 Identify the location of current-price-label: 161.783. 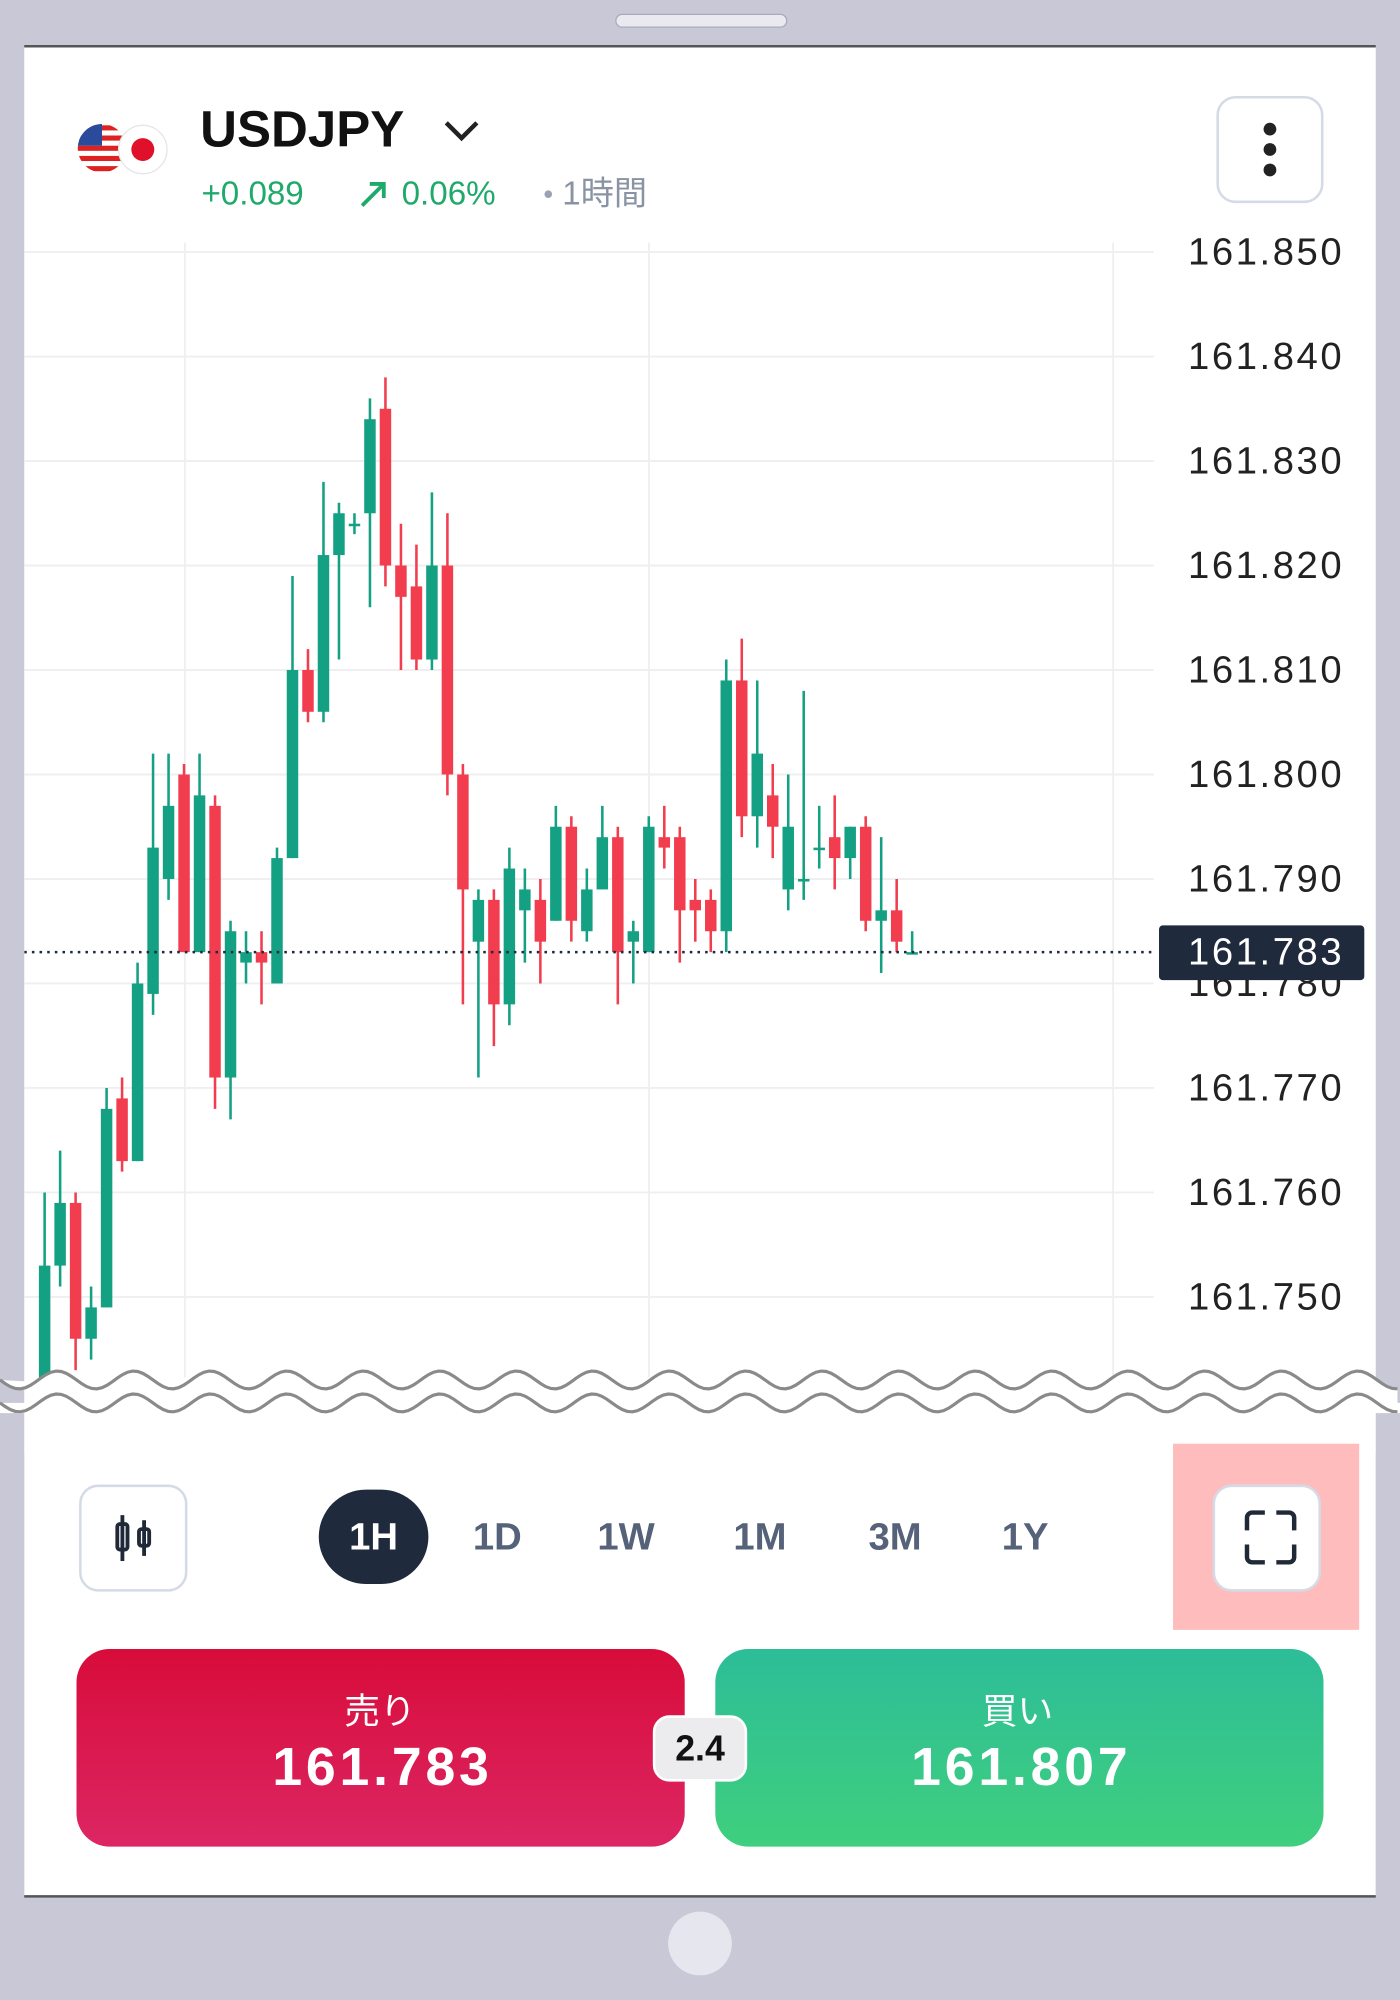
(1266, 952).